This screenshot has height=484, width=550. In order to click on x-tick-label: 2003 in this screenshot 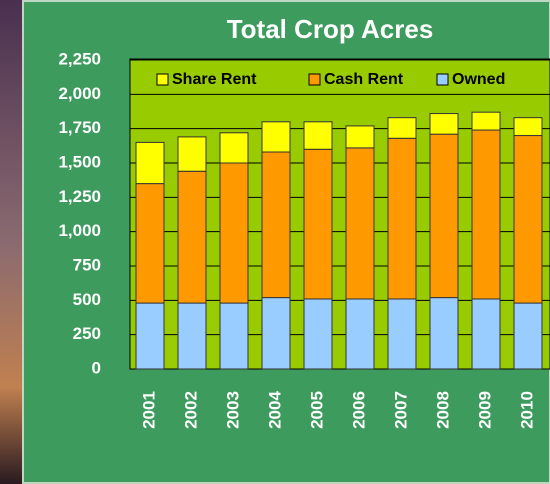, I will do `click(232, 410)`.